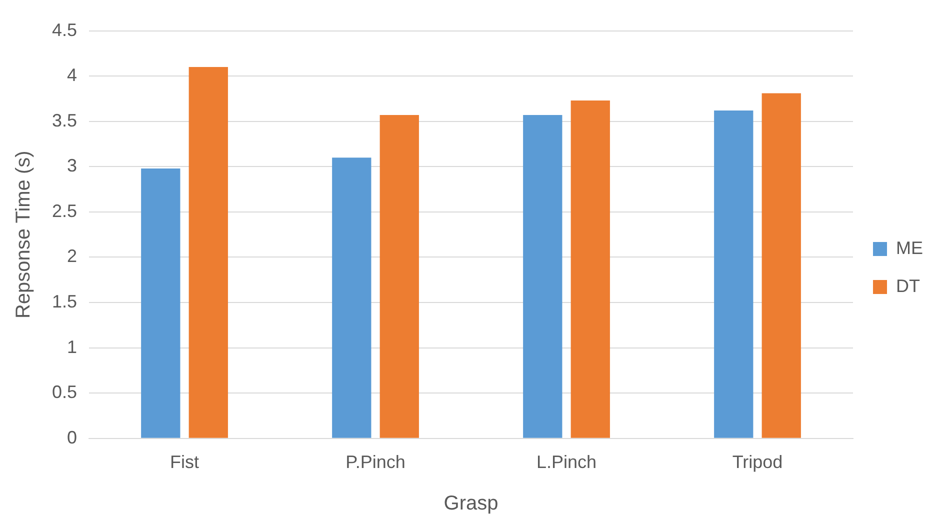  What do you see at coordinates (65, 210) in the screenshot?
I see `y-tick-label: 2.5` at bounding box center [65, 210].